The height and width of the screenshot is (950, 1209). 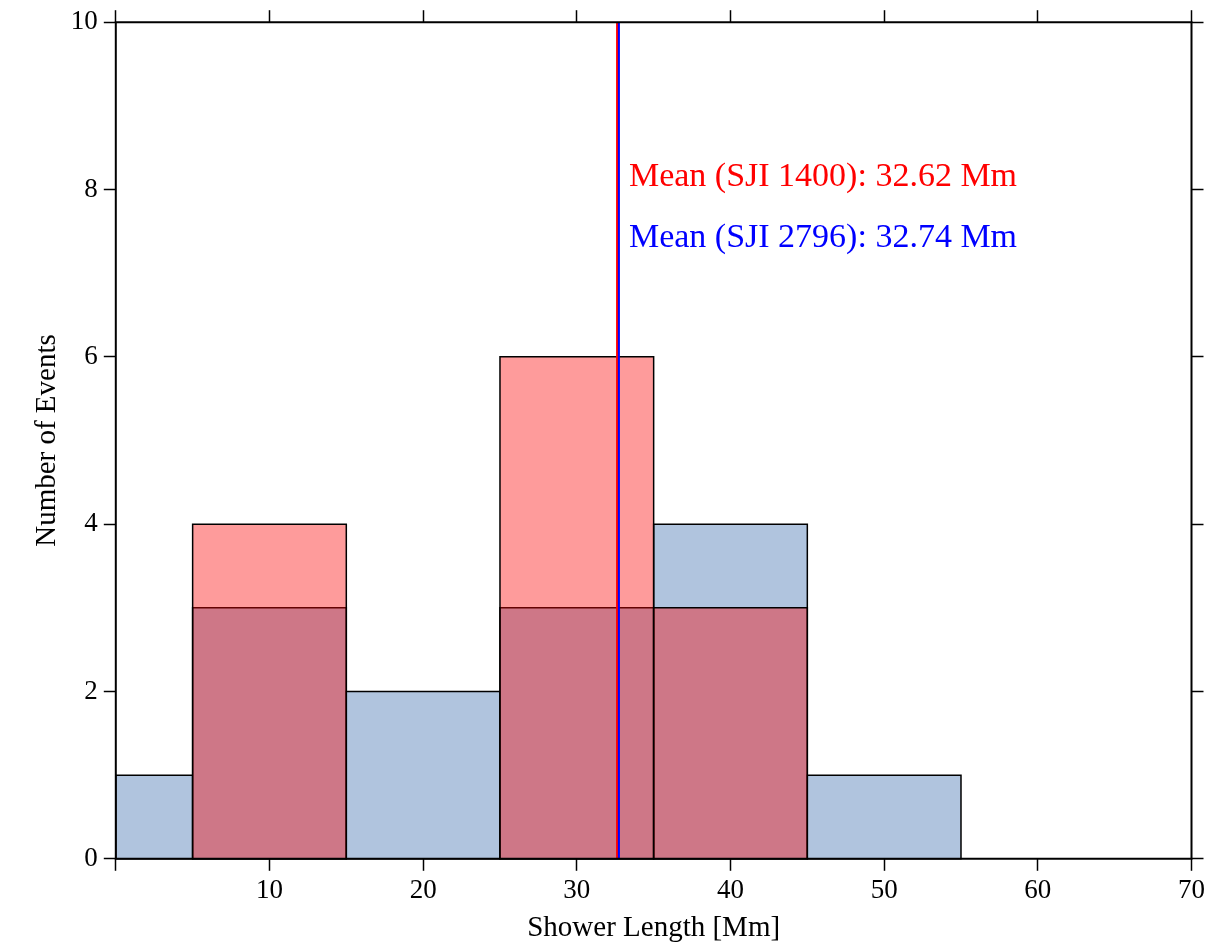 I want to click on ref-line-label: Mean (SJI 1400): 32.62 Mm, so click(x=823, y=174).